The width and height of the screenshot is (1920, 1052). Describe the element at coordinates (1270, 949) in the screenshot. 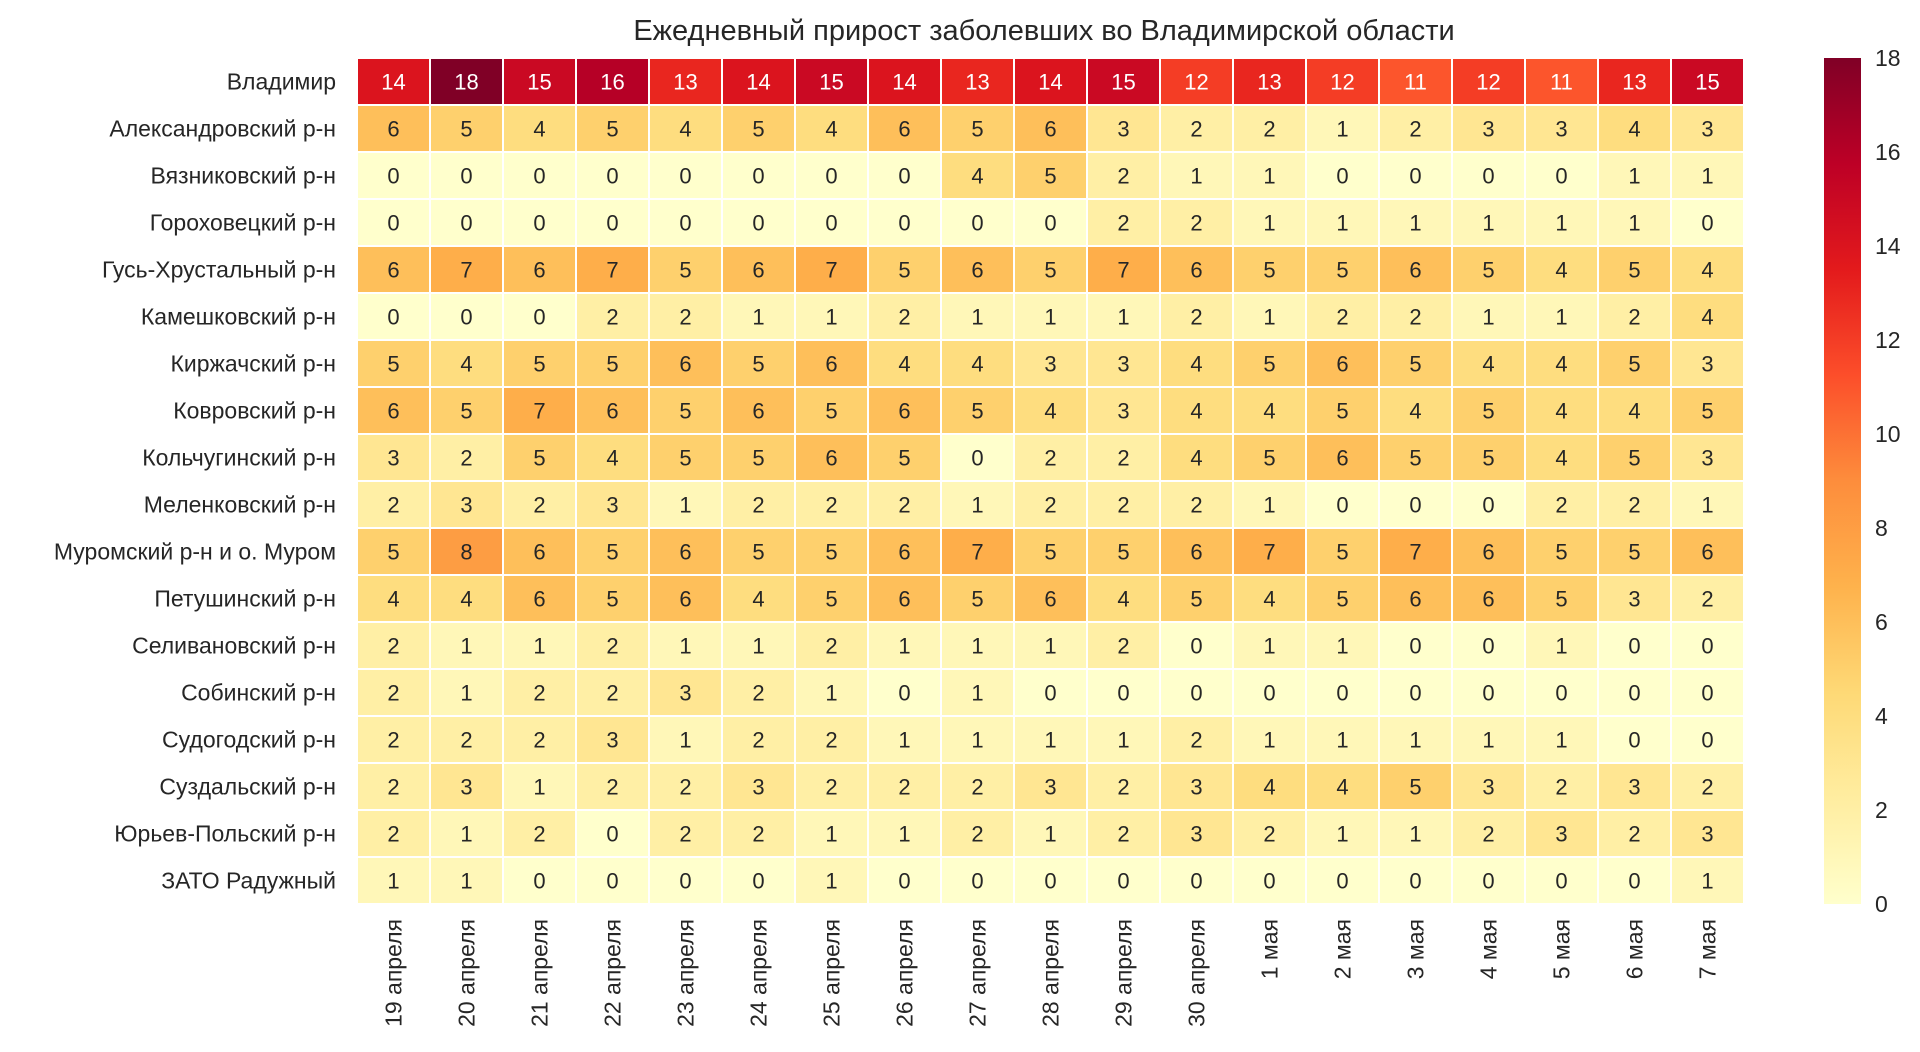

I see `column-label: 1 мая` at that location.